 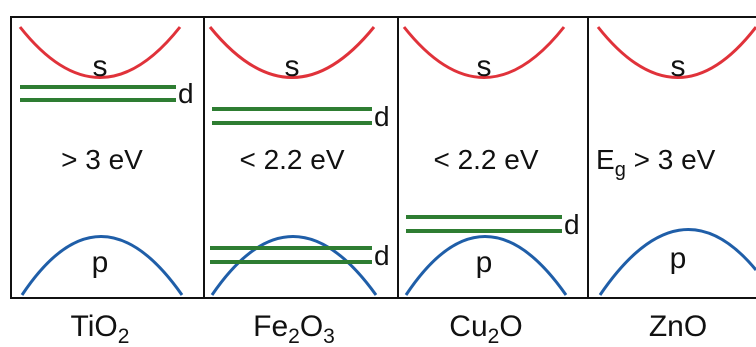 I want to click on formula-part: Cu, so click(x=468, y=326).